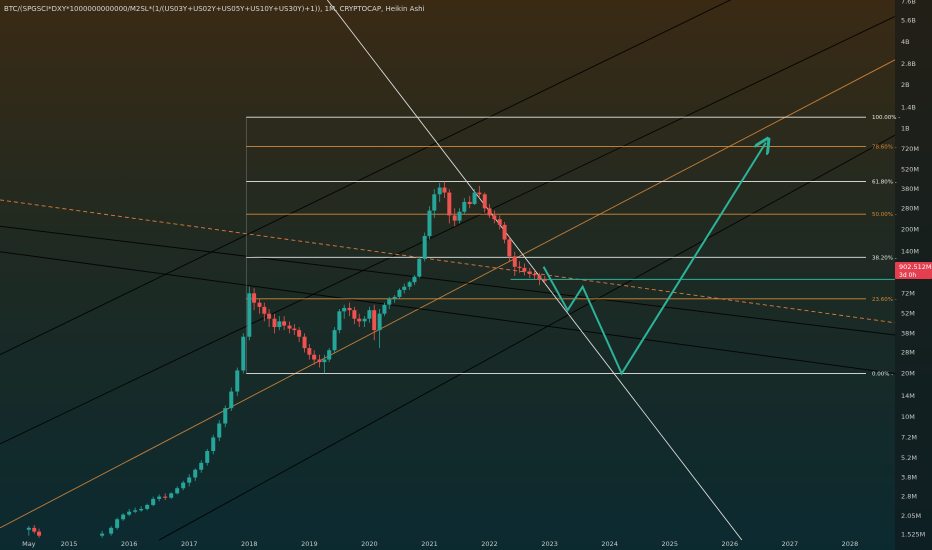  I want to click on fib-level-label-4: 38.20% -, so click(884, 258).